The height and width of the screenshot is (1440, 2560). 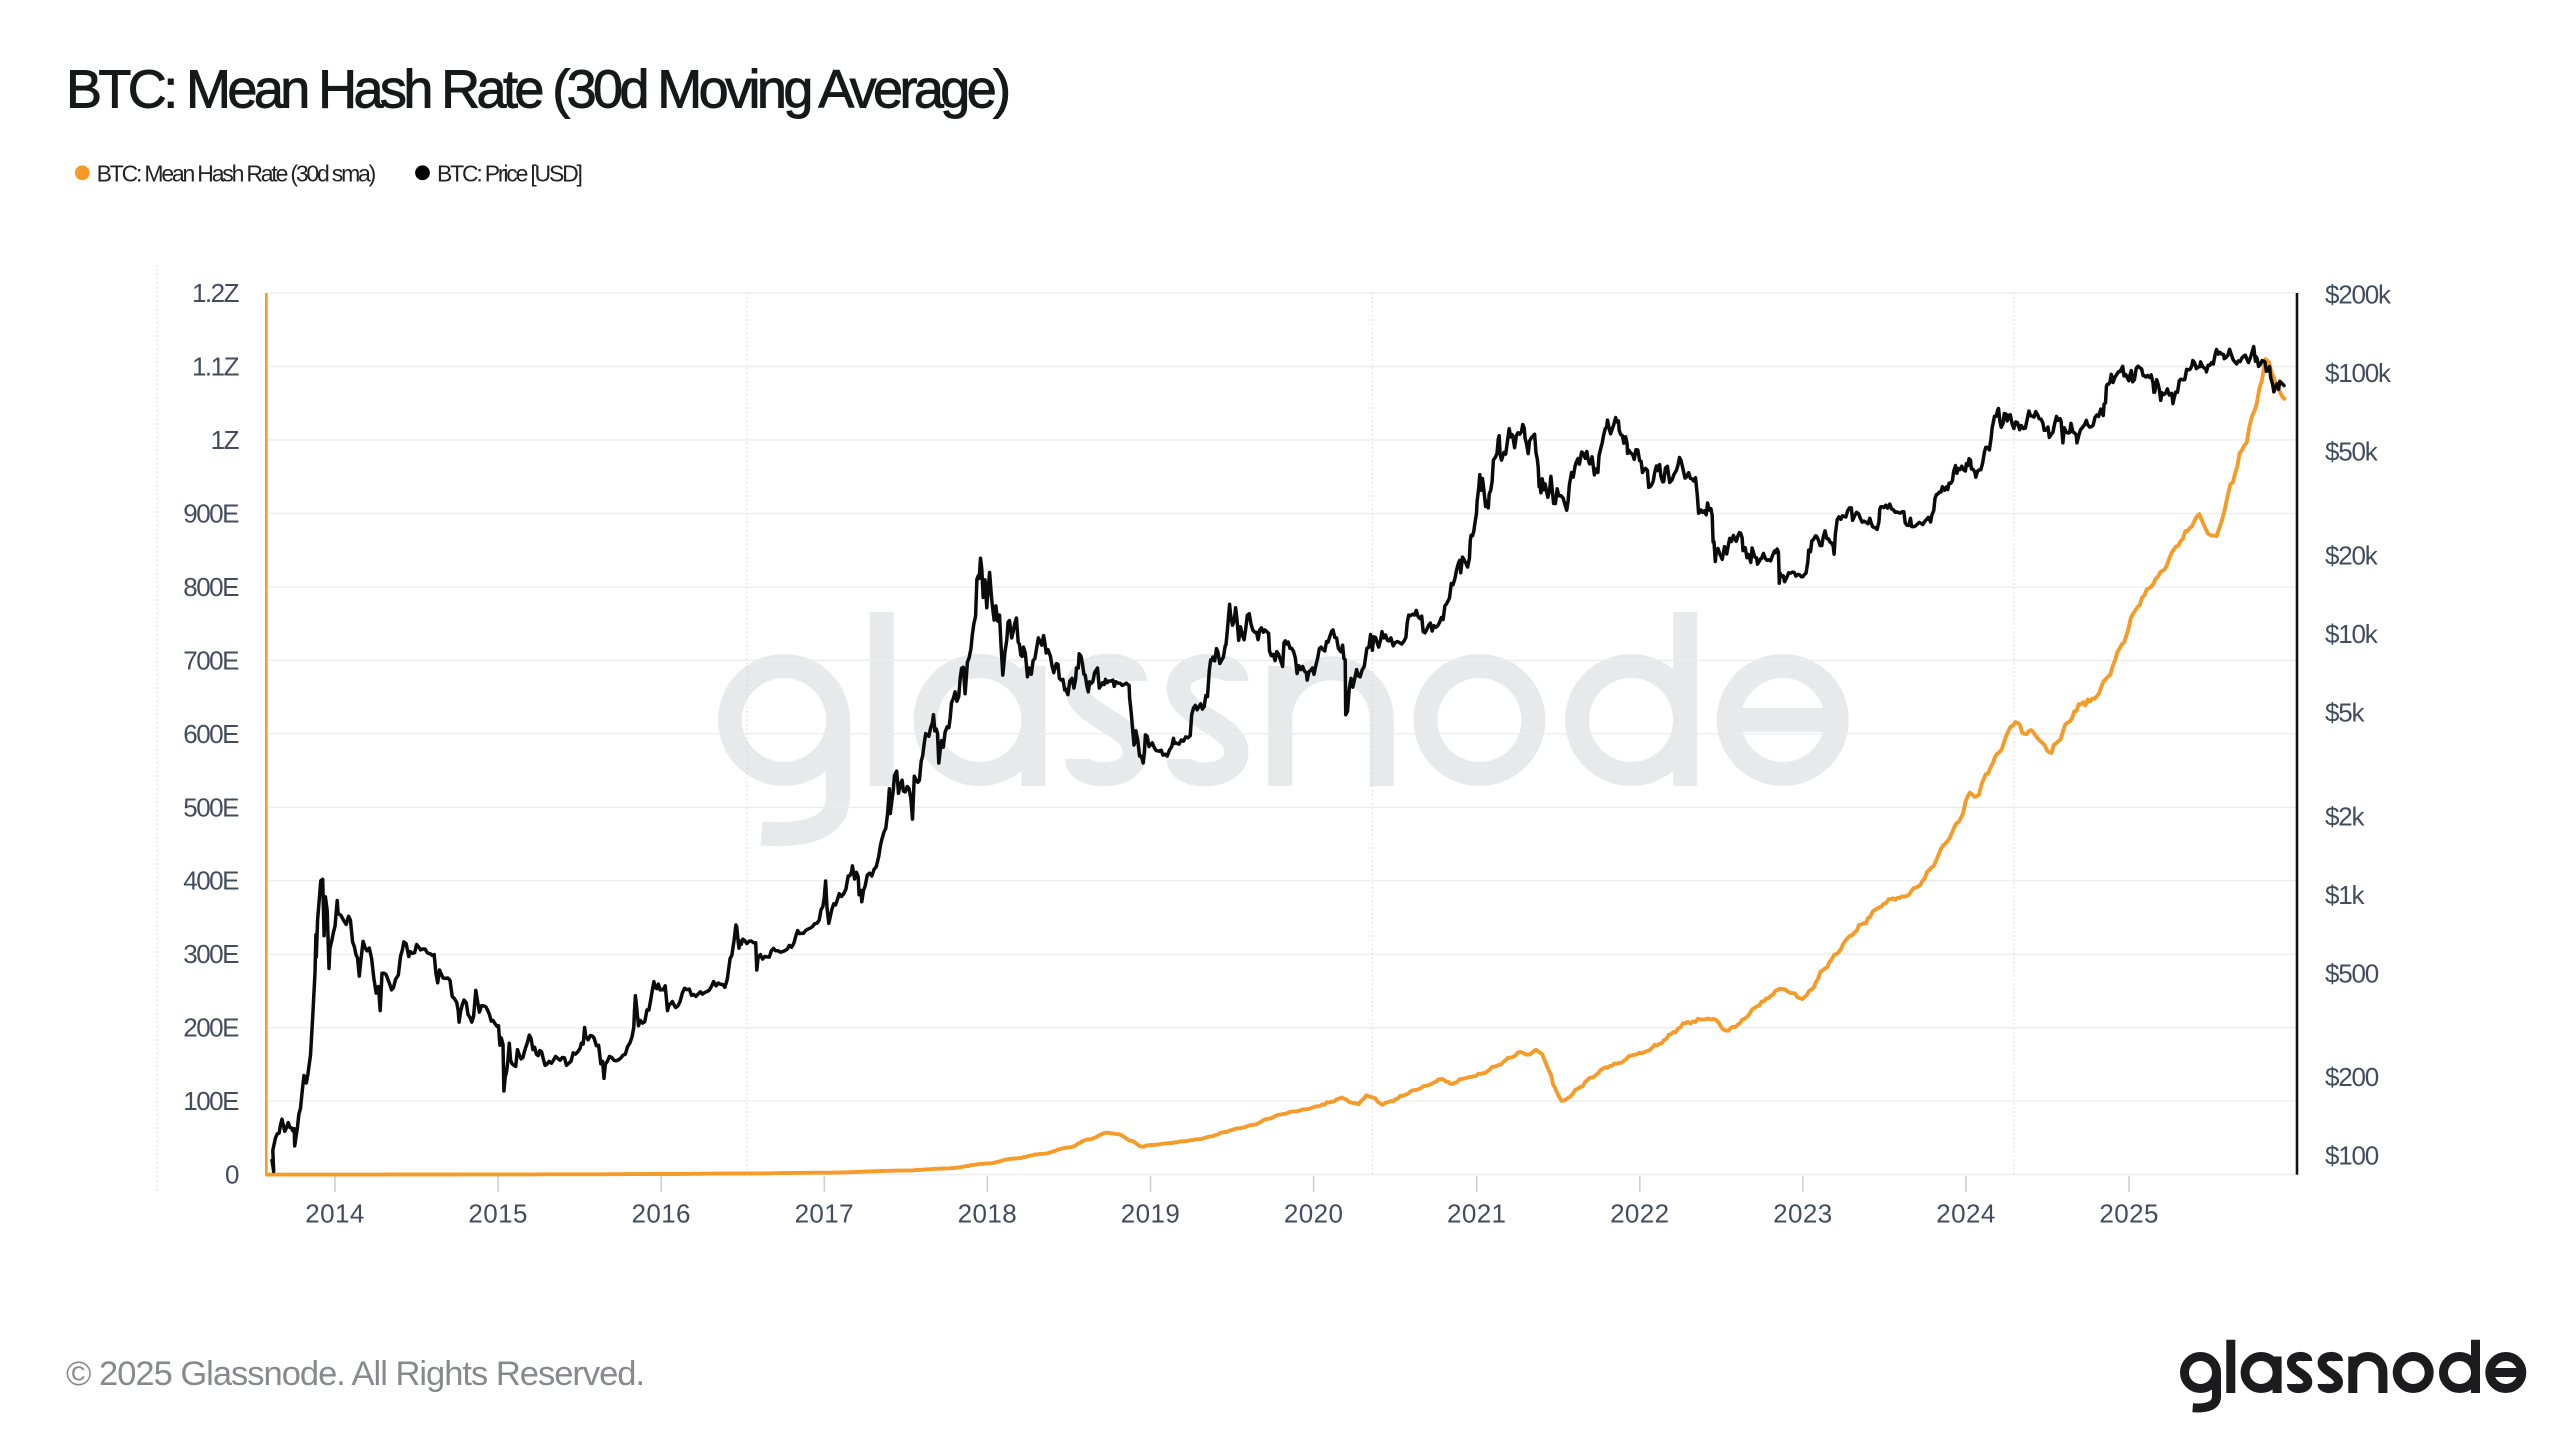 I want to click on svg-text: 700E, so click(x=211, y=660).